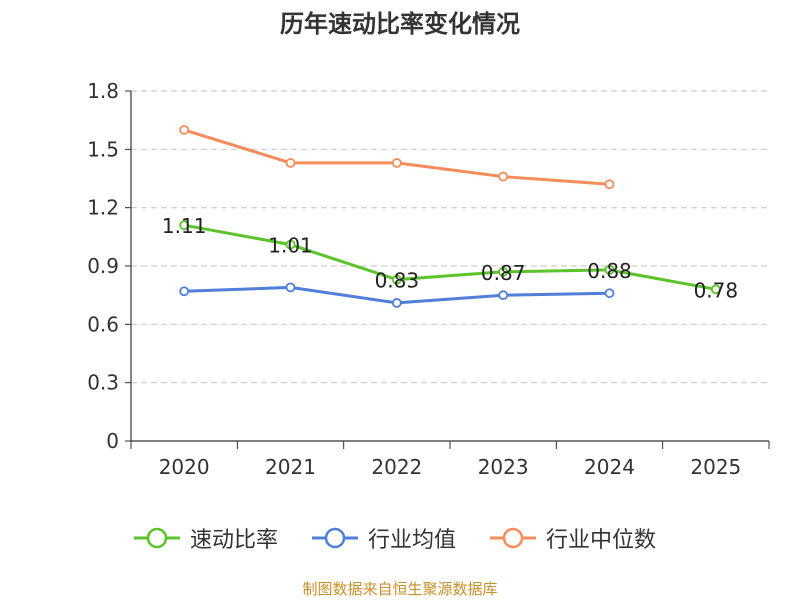 The height and width of the screenshot is (600, 800). Describe the element at coordinates (184, 467) in the screenshot. I see `x-tick-label: 2020` at that location.